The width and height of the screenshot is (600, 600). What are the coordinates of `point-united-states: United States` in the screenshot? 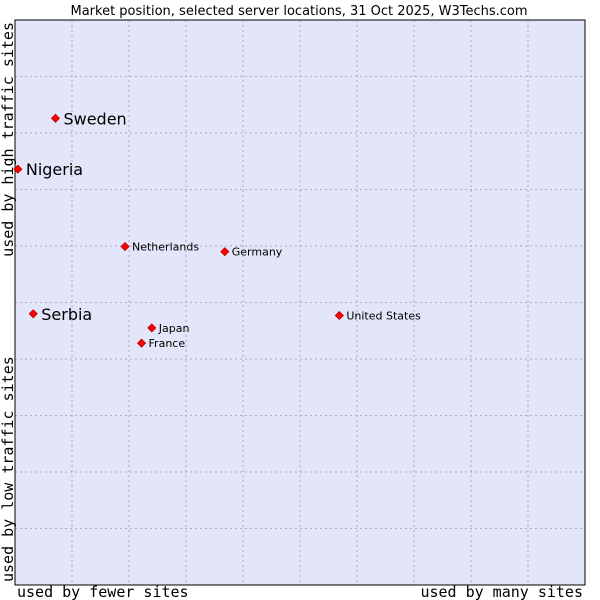 It's located at (377, 315).